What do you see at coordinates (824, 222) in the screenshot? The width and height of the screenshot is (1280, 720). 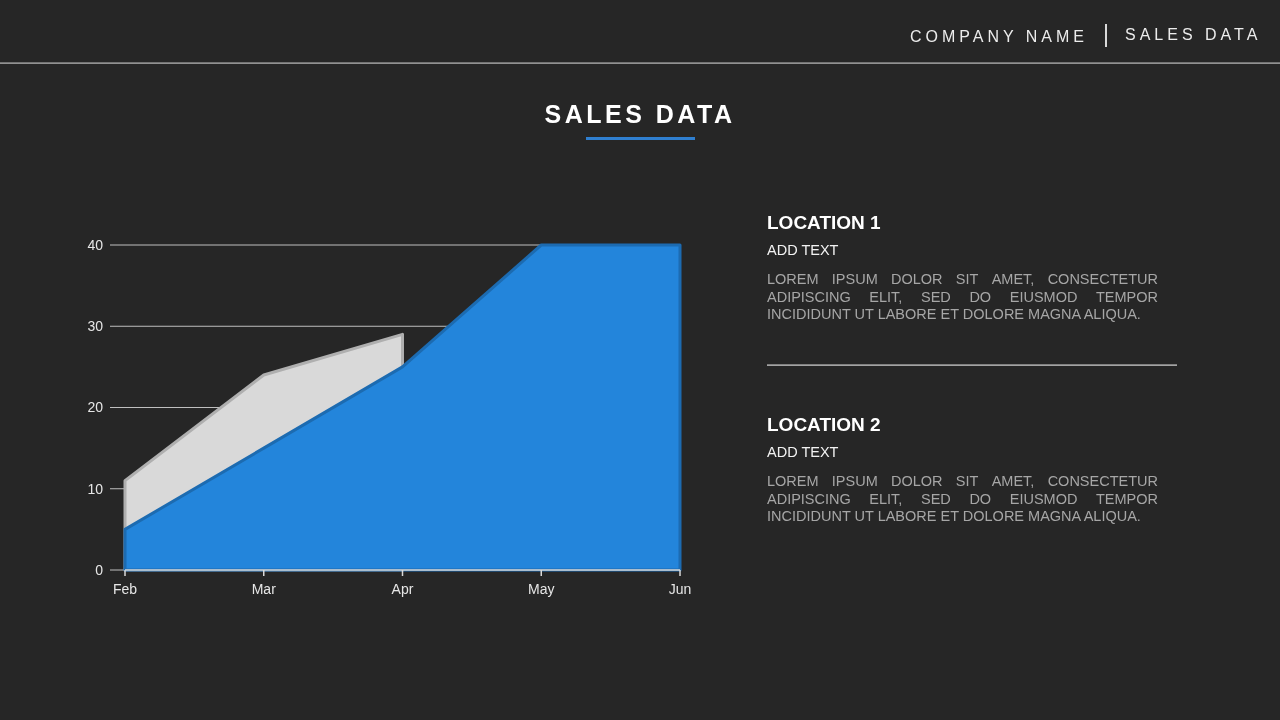 I see `text: LOCATION 1` at bounding box center [824, 222].